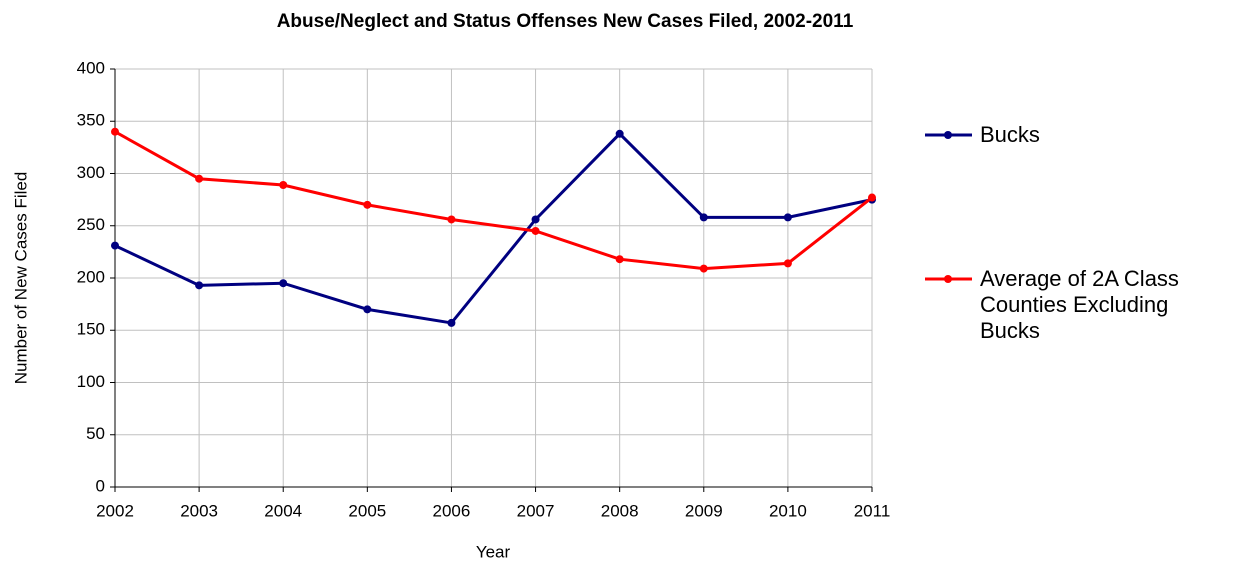  I want to click on y-tick-label: 400, so click(91, 67).